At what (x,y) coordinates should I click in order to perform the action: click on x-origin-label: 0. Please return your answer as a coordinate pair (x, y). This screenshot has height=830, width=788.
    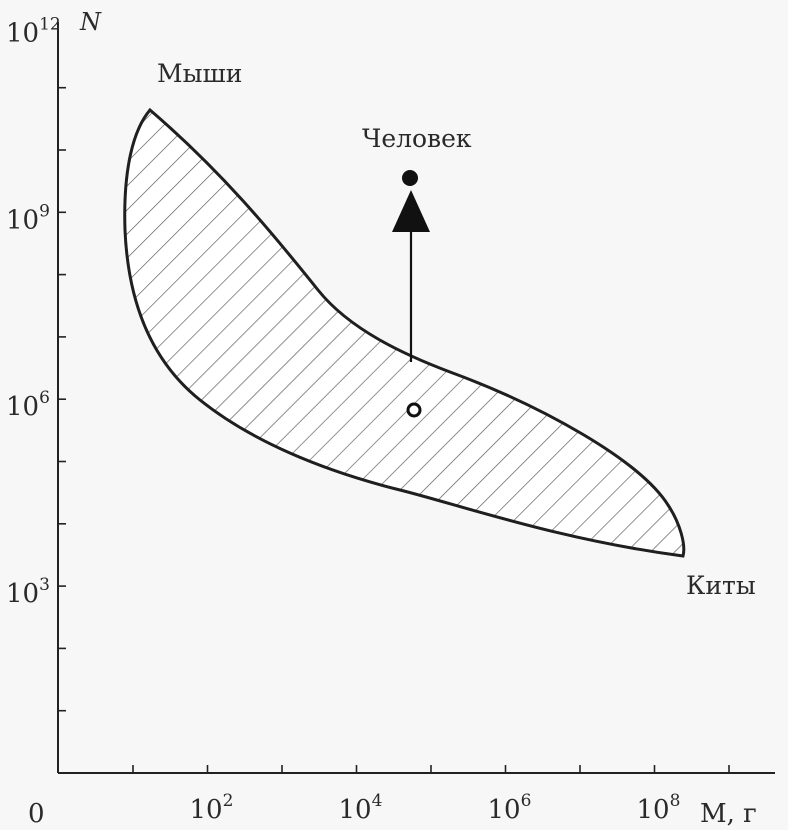
    Looking at the image, I should click on (36, 814).